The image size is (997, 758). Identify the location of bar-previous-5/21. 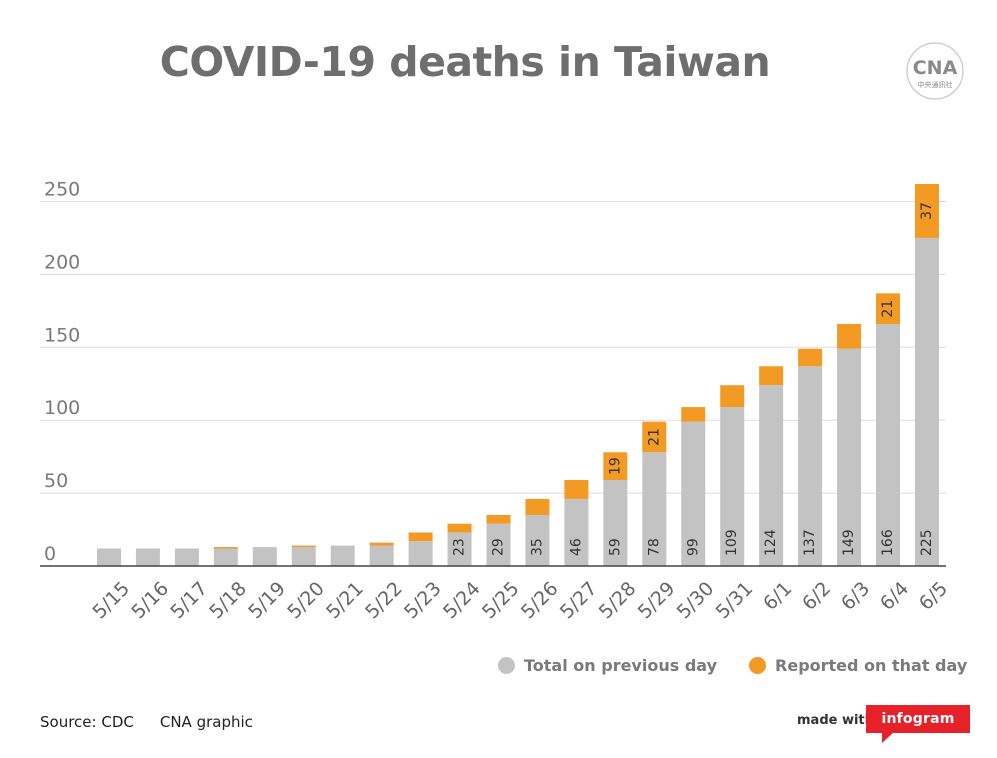
(342, 555).